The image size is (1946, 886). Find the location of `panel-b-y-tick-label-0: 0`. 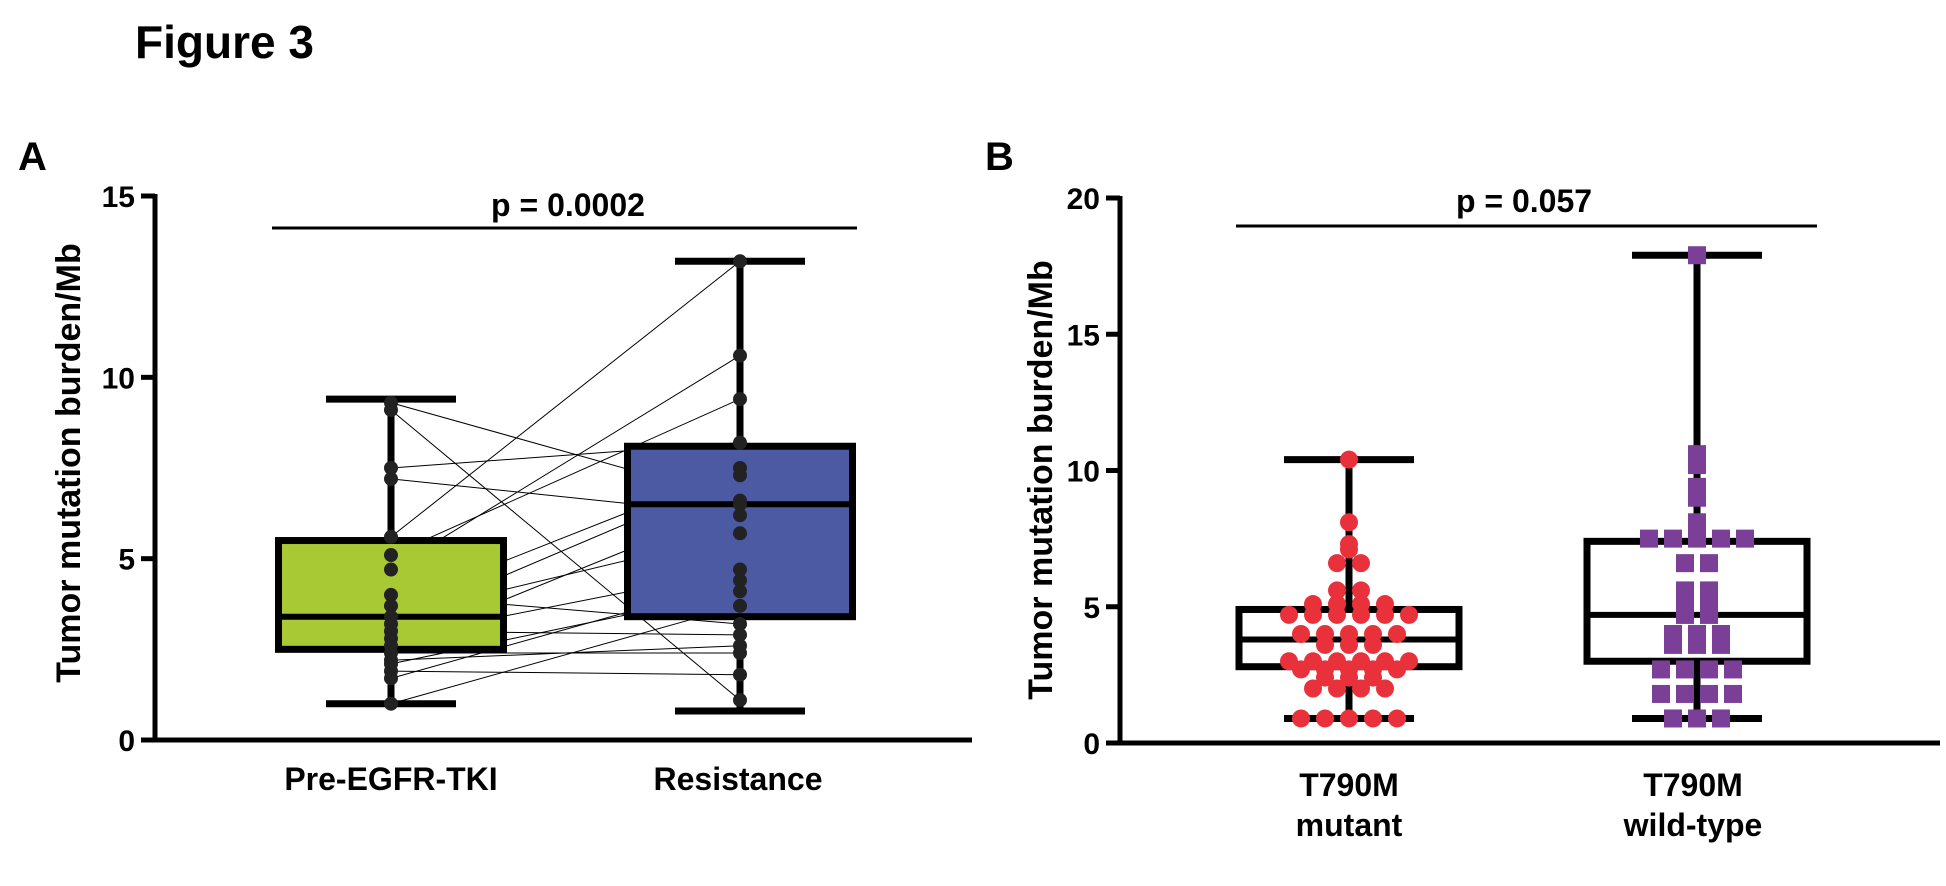

panel-b-y-tick-label-0: 0 is located at coordinates (1091, 744).